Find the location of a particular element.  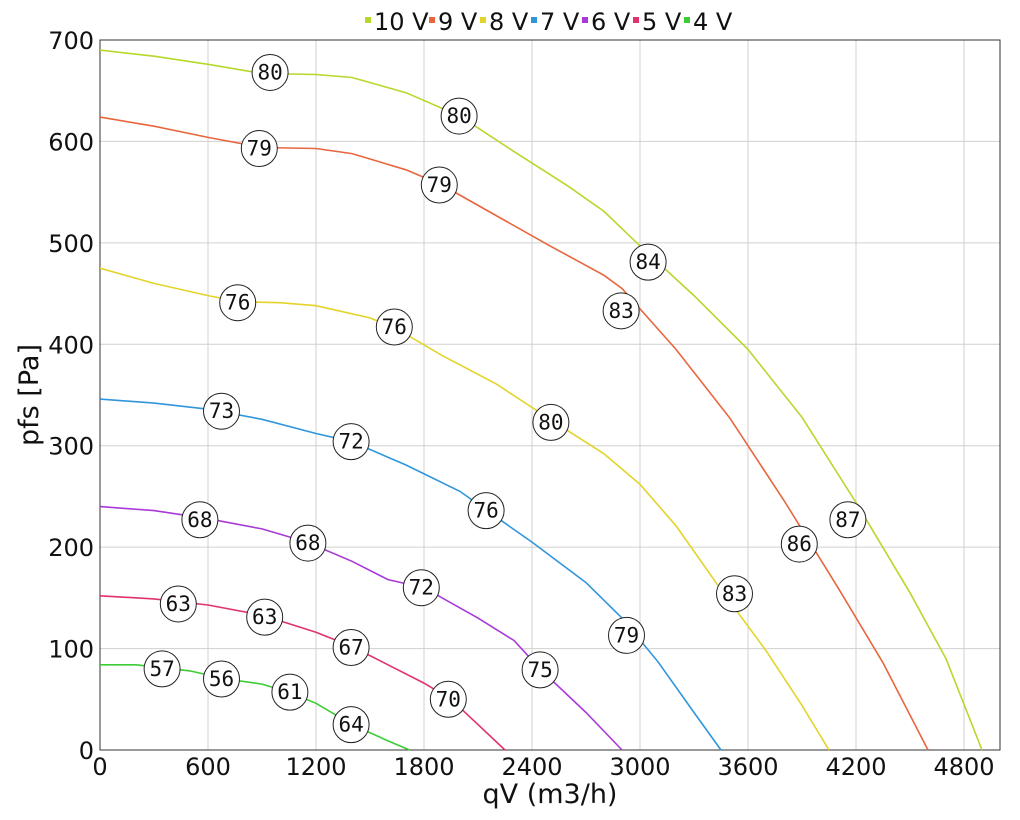

efficiency-marker: 56 is located at coordinates (221, 679).